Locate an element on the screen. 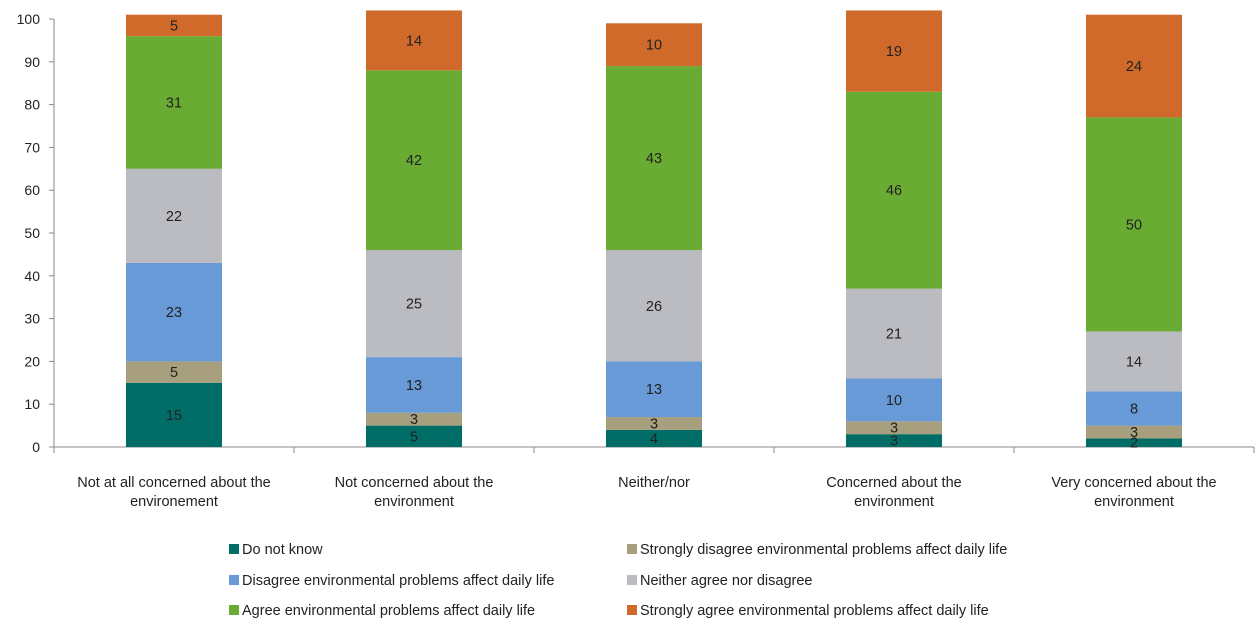  category-label-line: Very concerned about the is located at coordinates (1133, 483).